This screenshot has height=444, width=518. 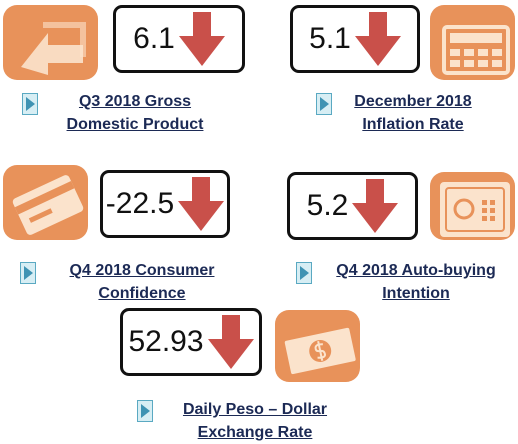 I want to click on value-box: 5.1, so click(x=355, y=39).